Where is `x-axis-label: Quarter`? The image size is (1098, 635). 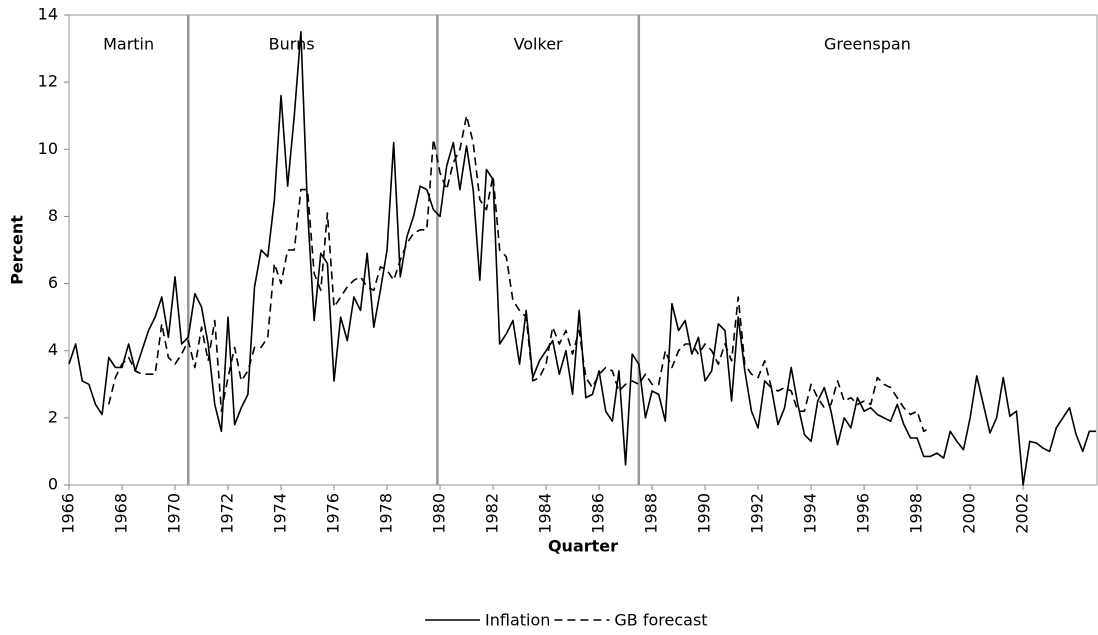 x-axis-label: Quarter is located at coordinates (583, 546).